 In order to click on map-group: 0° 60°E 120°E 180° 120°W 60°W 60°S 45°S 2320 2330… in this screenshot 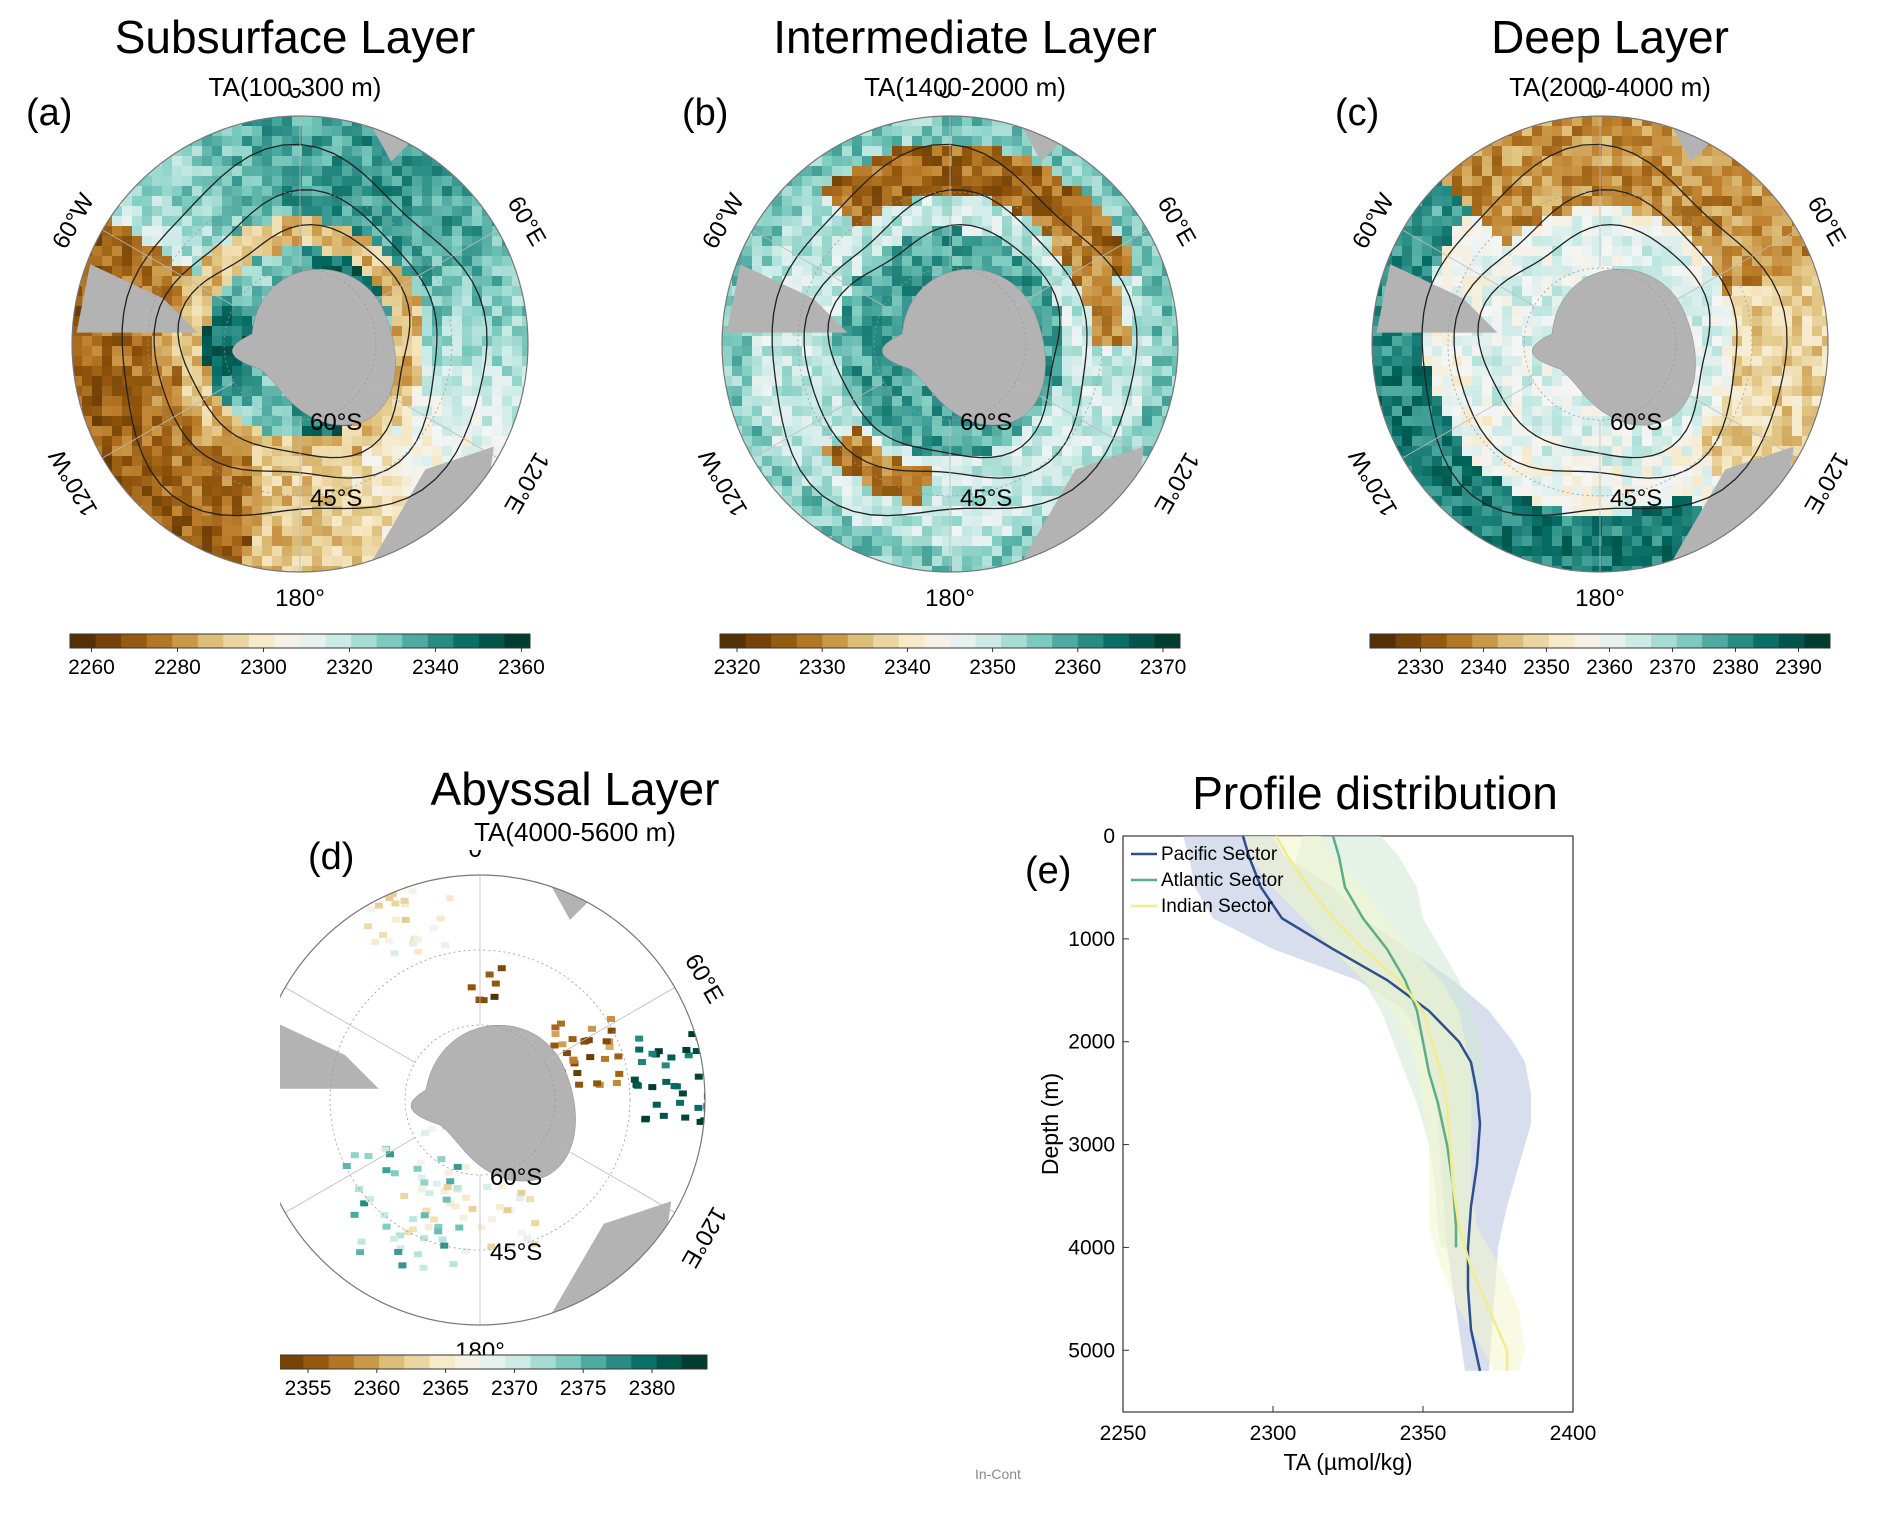, I will do `click(949, 384)`.